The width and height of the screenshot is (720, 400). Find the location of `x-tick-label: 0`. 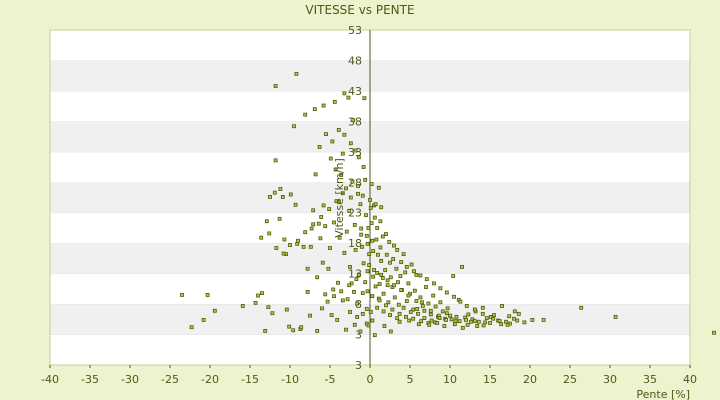

x-tick-label: 0 is located at coordinates (370, 379).